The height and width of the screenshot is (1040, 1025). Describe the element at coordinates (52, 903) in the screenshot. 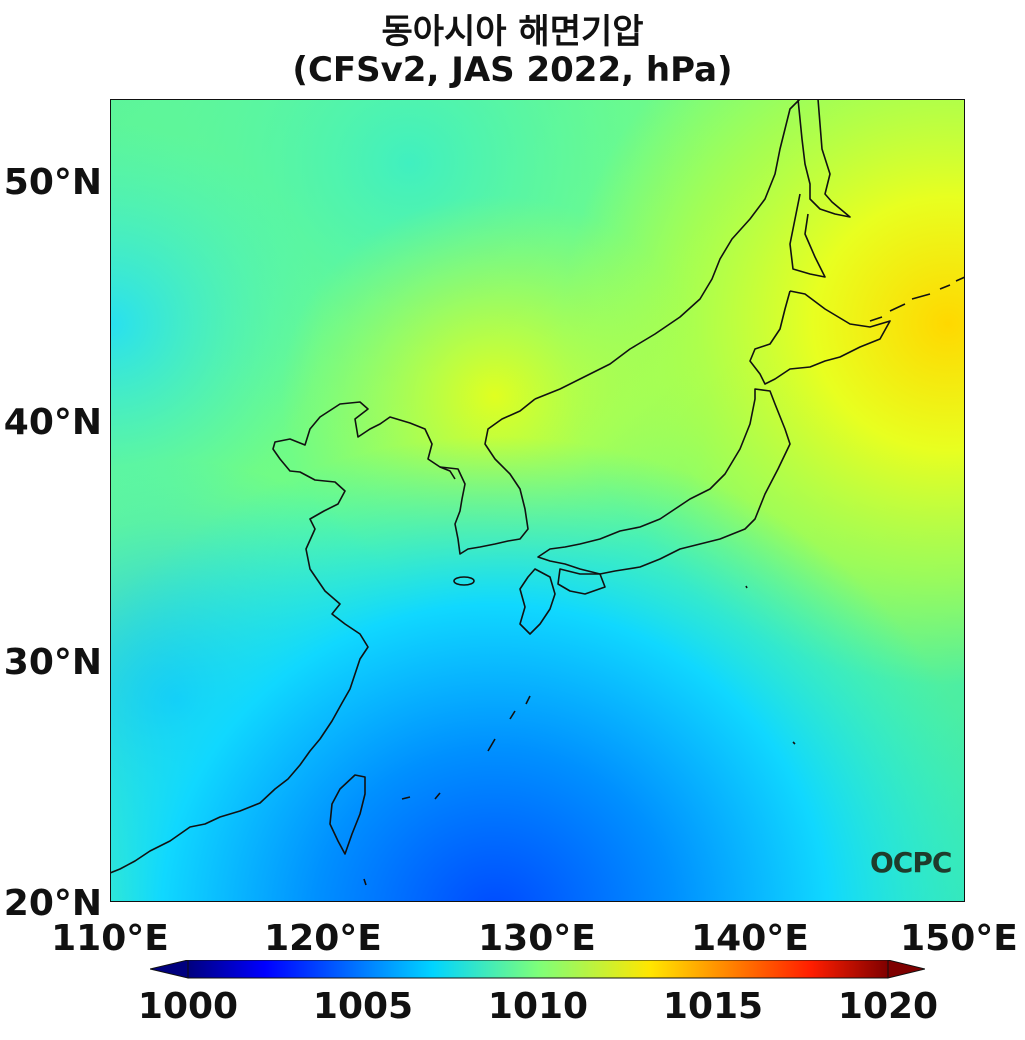

I see `lat-label-20n: 20°N` at that location.